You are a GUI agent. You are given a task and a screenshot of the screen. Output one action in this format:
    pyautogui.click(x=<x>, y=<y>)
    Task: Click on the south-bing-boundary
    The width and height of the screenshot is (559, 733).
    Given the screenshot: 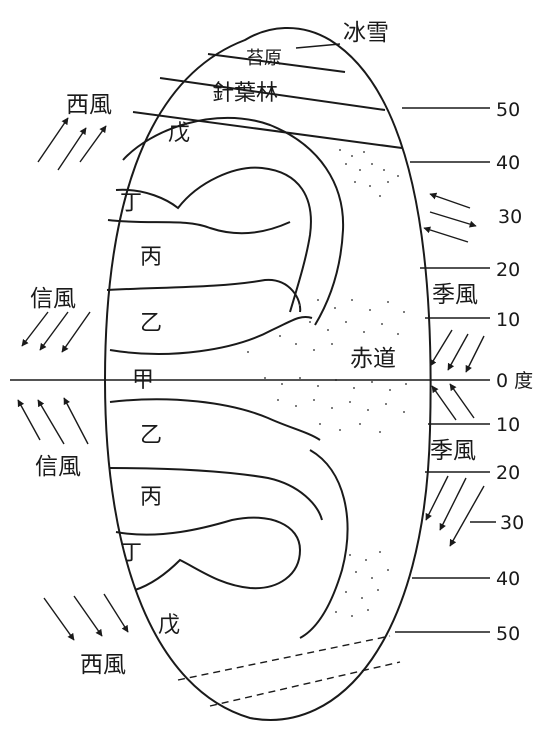 What is the action you would take?
    pyautogui.click(x=208, y=553)
    